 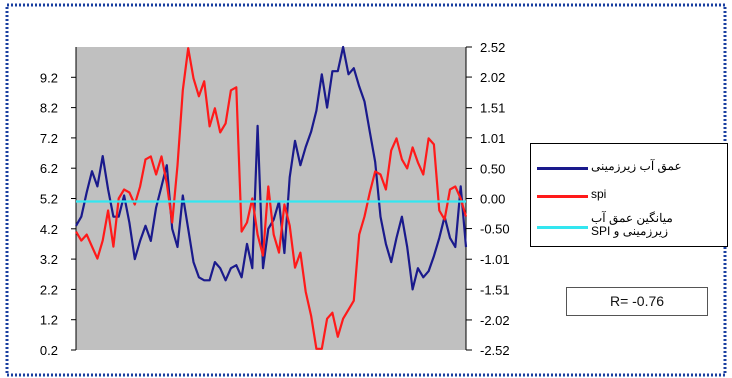 I want to click on right-tick-label: 1.51, so click(x=492, y=108).